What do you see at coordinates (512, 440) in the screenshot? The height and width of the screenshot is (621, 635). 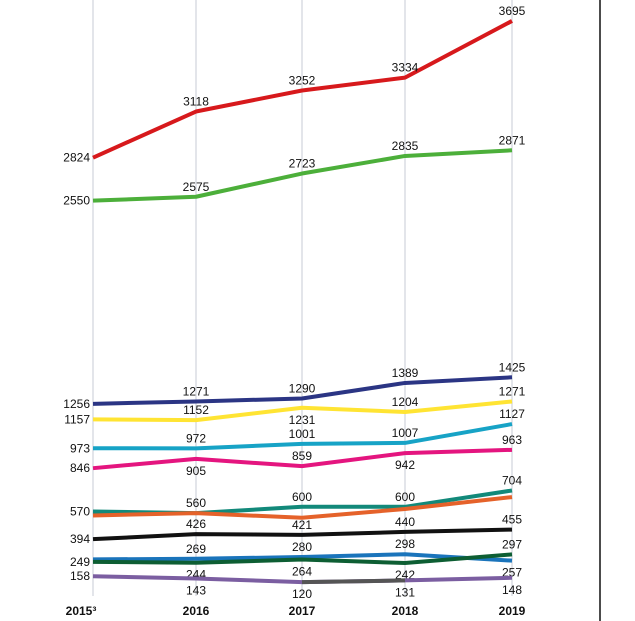 I see `data-label: 963` at bounding box center [512, 440].